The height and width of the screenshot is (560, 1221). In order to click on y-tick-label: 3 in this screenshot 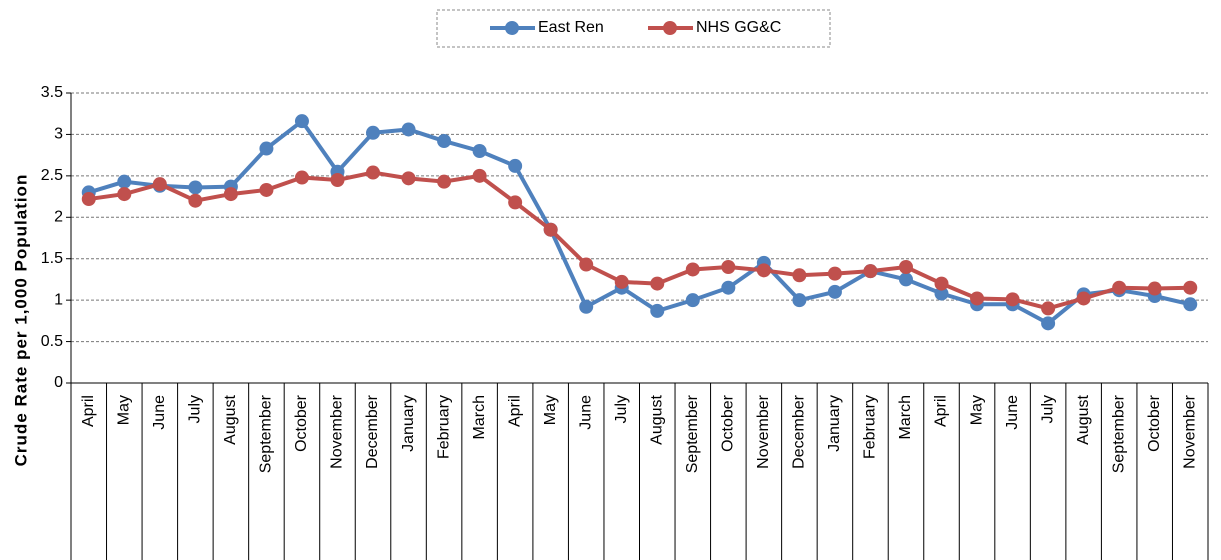, I will do `click(58, 134)`.